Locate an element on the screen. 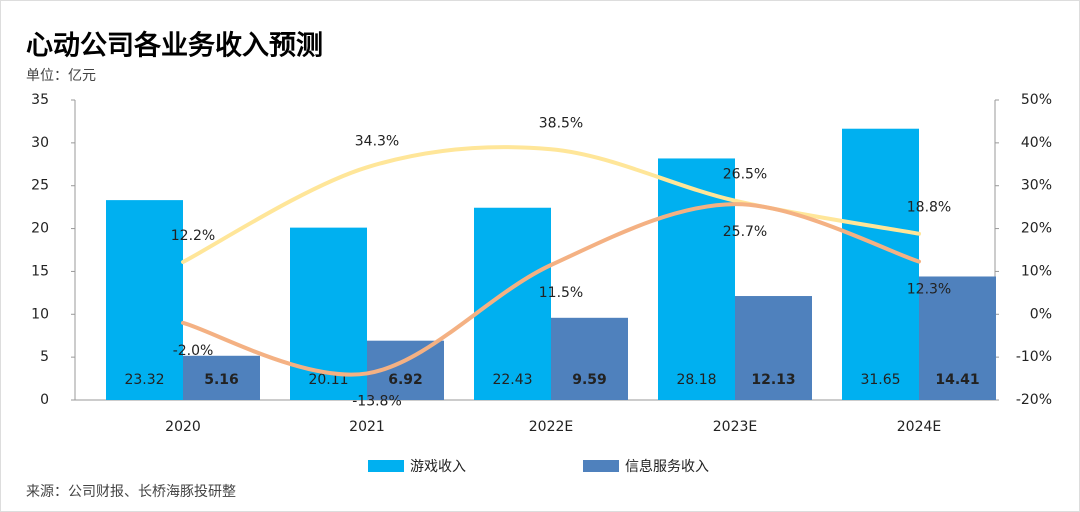 This screenshot has width=1080, height=512. line-value-label: 25.7% is located at coordinates (745, 232).